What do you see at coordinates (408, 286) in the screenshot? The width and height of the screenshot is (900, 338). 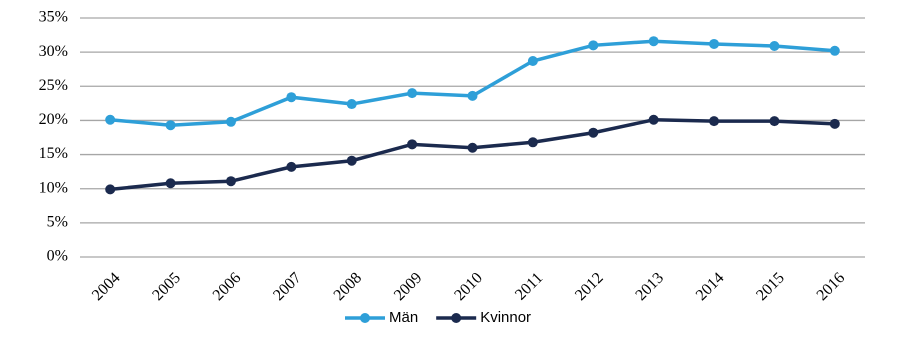 I see `x-tick-label: 2009` at bounding box center [408, 286].